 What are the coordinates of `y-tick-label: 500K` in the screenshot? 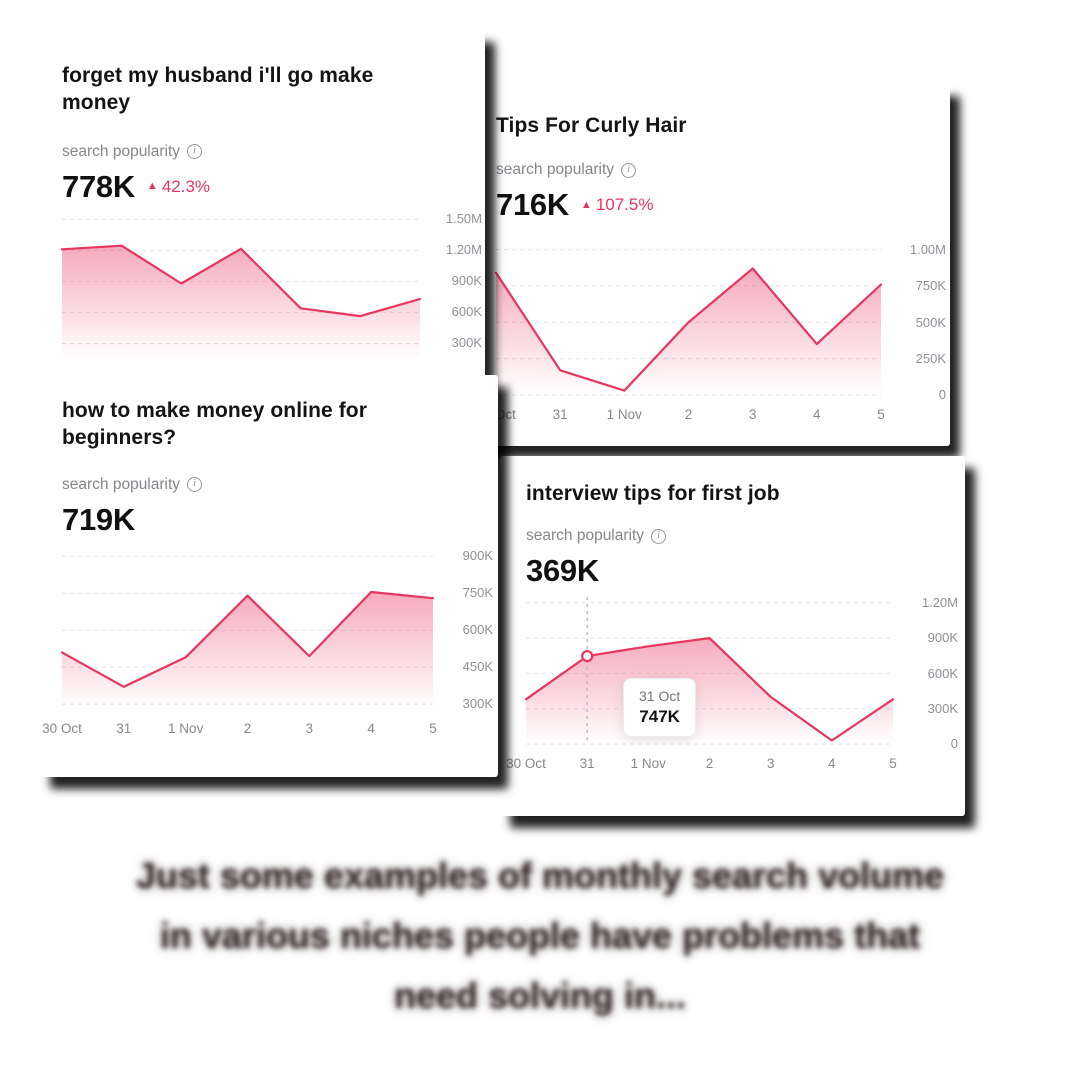 It's located at (930, 322).